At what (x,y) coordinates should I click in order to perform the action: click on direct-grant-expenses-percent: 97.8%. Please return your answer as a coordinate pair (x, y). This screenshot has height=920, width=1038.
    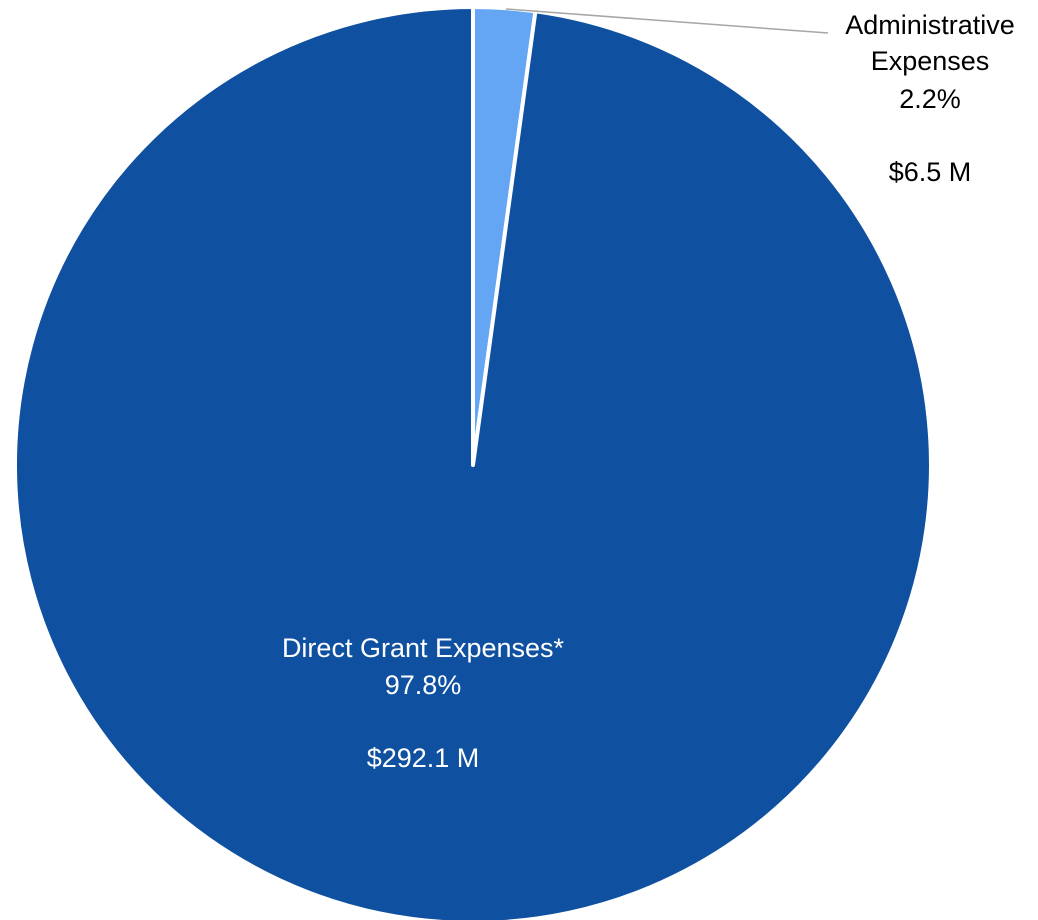
    Looking at the image, I should click on (423, 685).